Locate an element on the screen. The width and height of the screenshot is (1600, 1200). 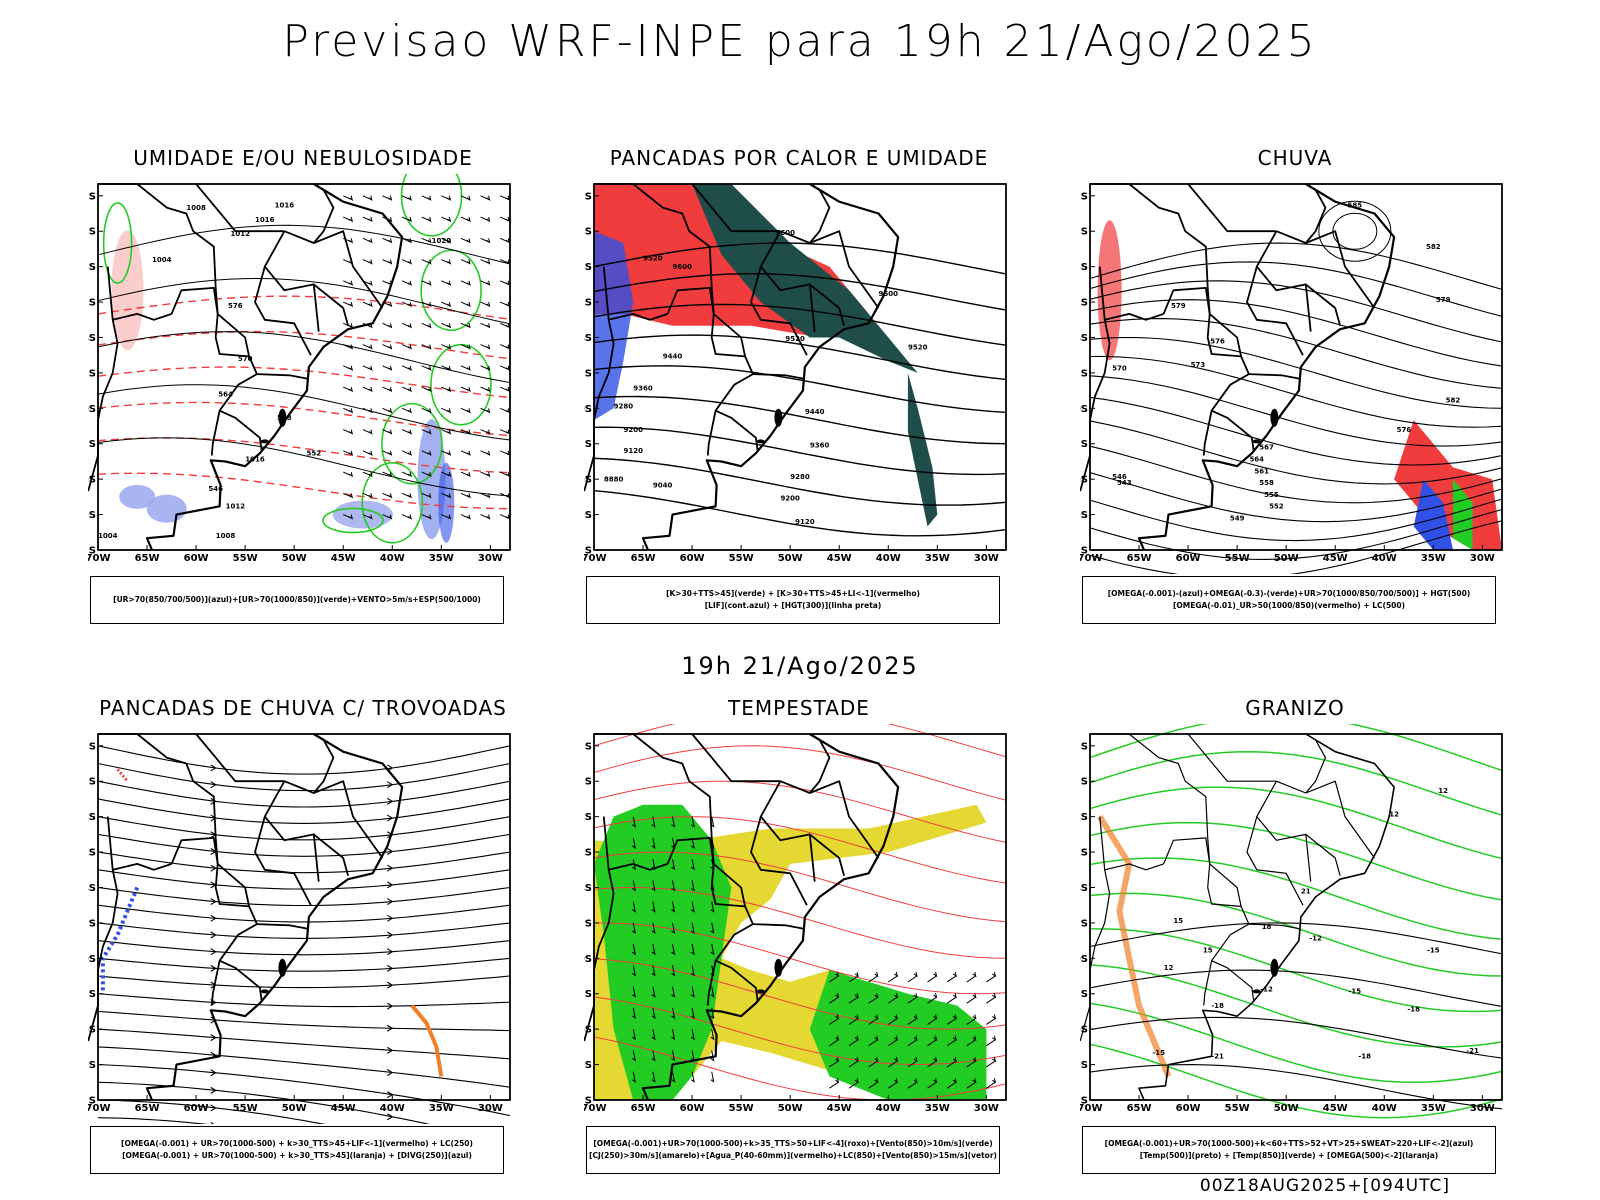
contour-label: -21 is located at coordinates (1217, 1057).